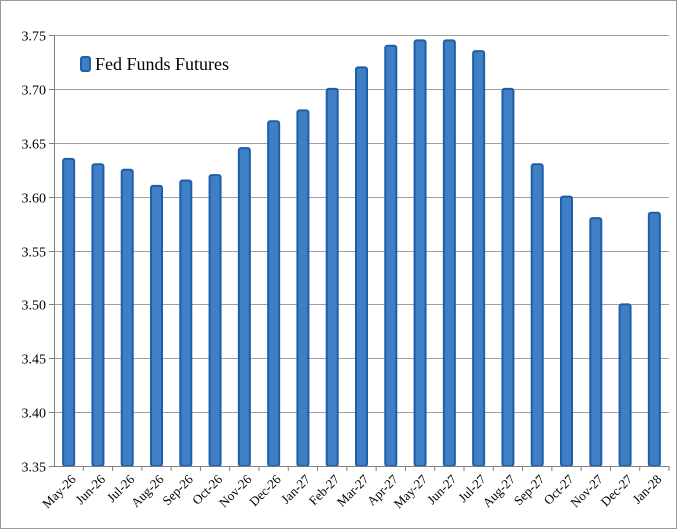  What do you see at coordinates (235, 490) in the screenshot?
I see `x-tick-label-Nov-26: Nov-26` at bounding box center [235, 490].